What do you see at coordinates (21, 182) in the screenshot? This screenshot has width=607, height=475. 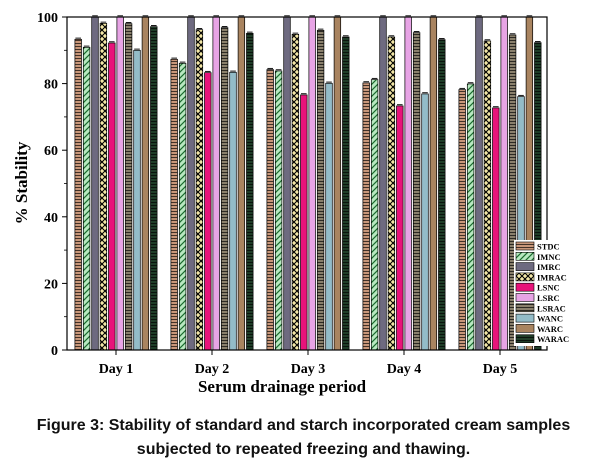 I see `y-axis-label: % Stability` at bounding box center [21, 182].